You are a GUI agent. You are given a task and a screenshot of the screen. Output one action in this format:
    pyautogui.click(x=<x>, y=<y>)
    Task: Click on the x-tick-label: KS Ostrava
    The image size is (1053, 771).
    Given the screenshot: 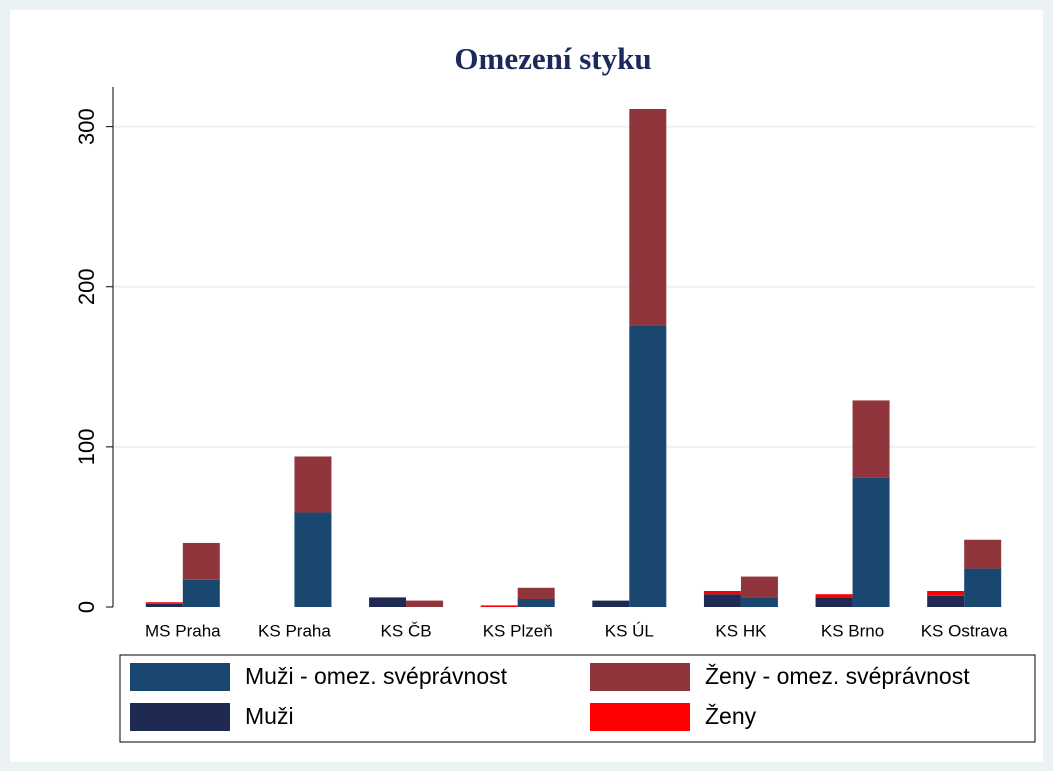 What is the action you would take?
    pyautogui.click(x=964, y=630)
    